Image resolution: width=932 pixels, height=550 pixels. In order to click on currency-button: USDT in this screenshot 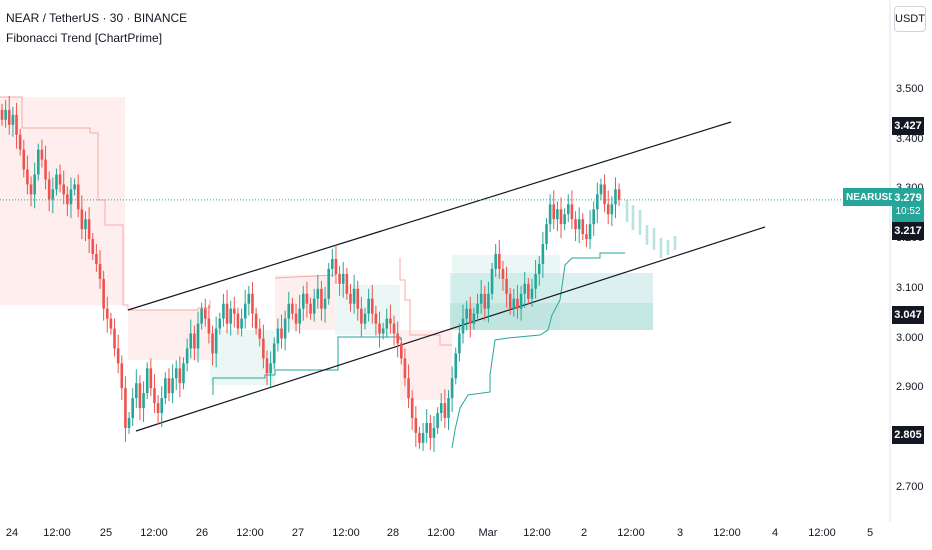, I will do `click(910, 19)`.